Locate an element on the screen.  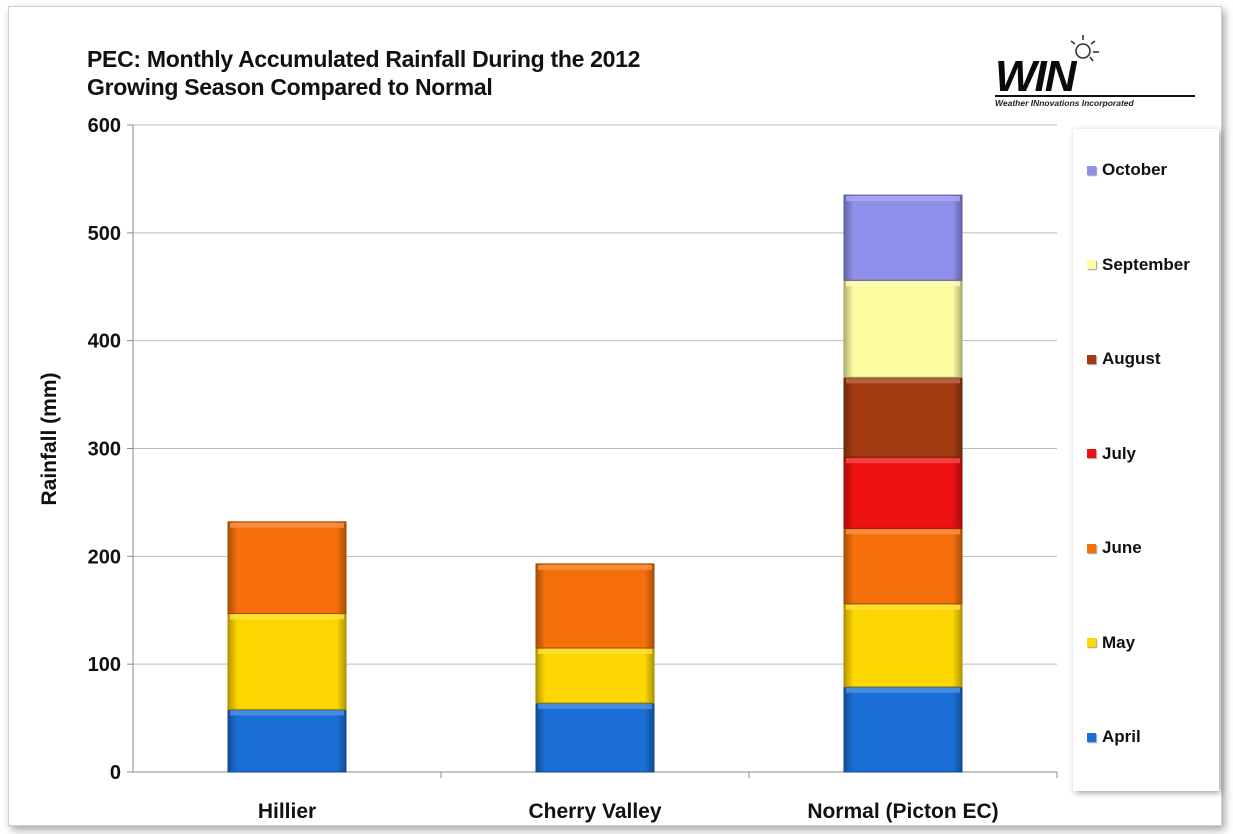
y-tick-label: 400 is located at coordinates (104, 342).